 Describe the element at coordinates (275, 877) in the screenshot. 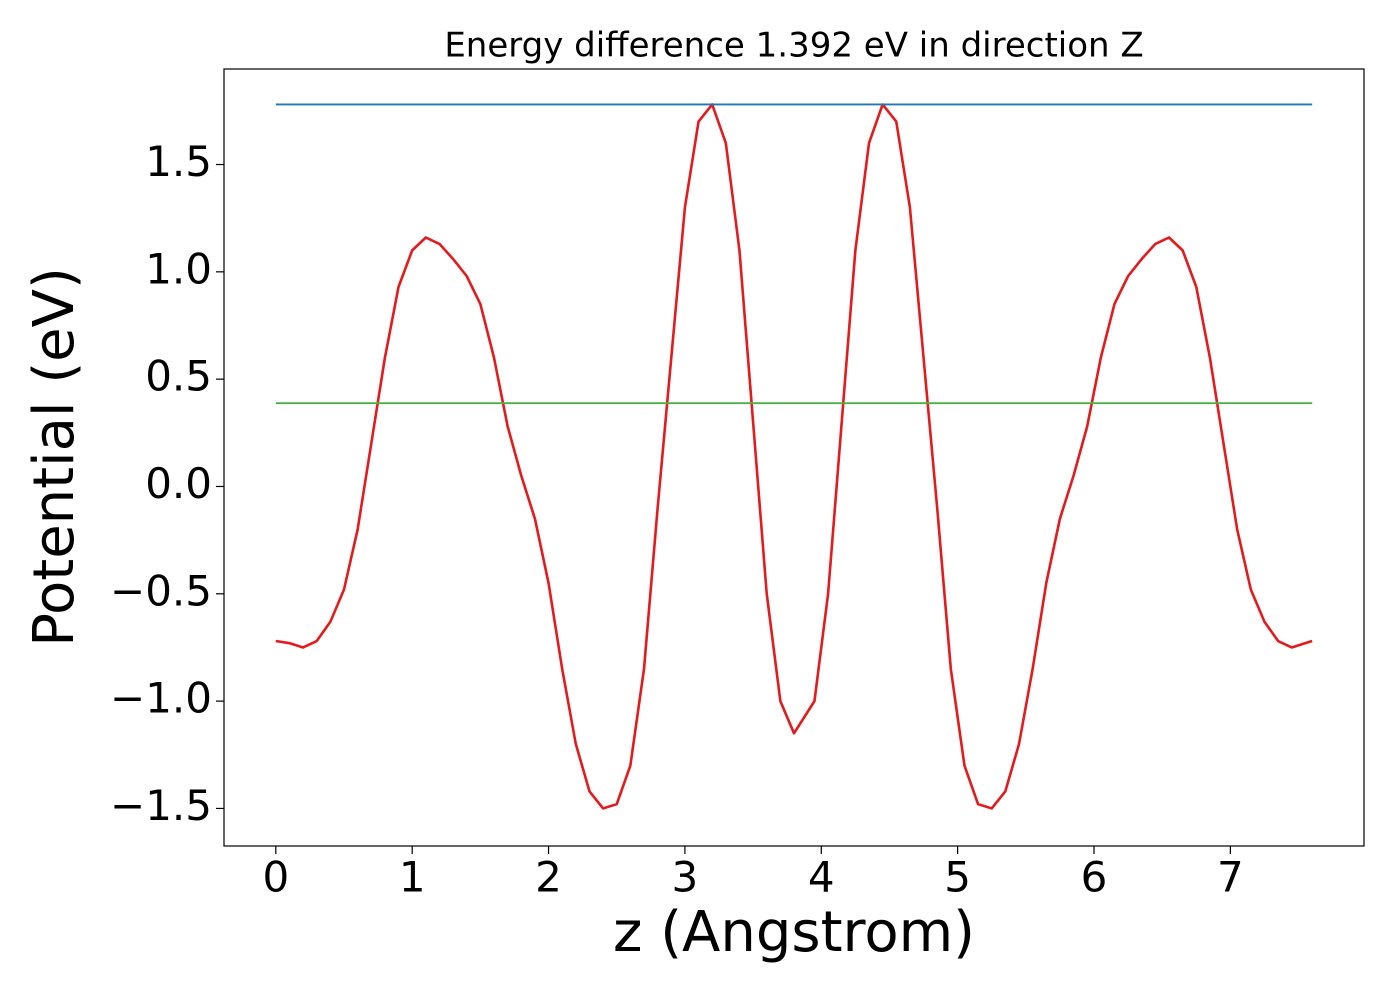

I see `x-tick-label: 0` at that location.